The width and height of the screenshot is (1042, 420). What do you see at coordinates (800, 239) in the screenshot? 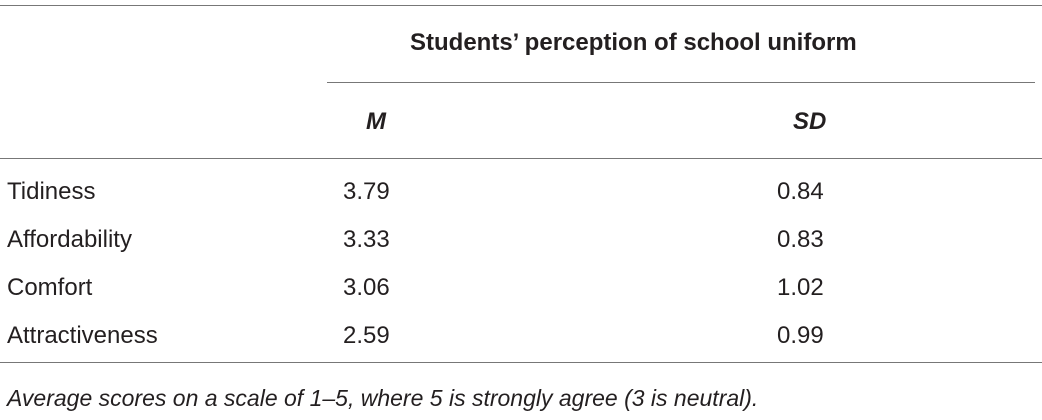
I see `cell-sd: 0.83` at bounding box center [800, 239].